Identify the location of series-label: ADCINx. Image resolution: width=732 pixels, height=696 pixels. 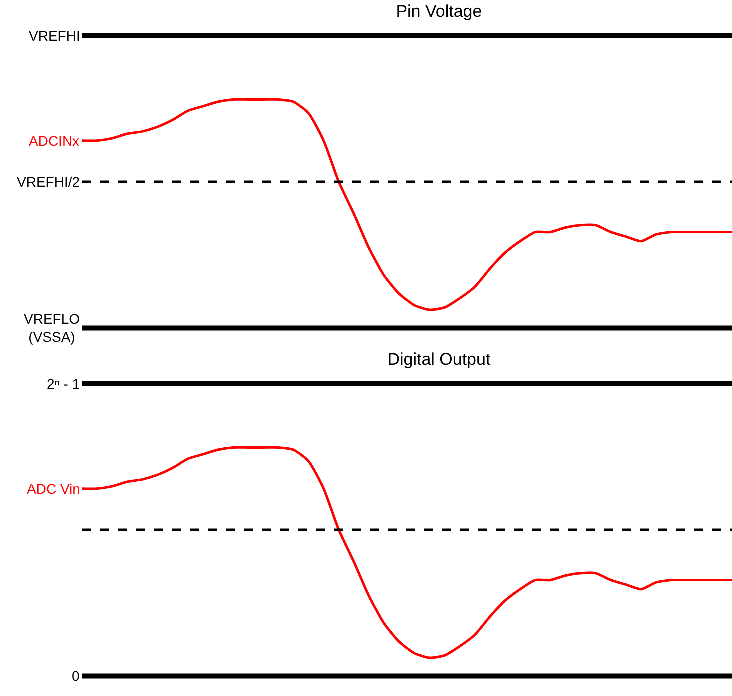
(54, 141).